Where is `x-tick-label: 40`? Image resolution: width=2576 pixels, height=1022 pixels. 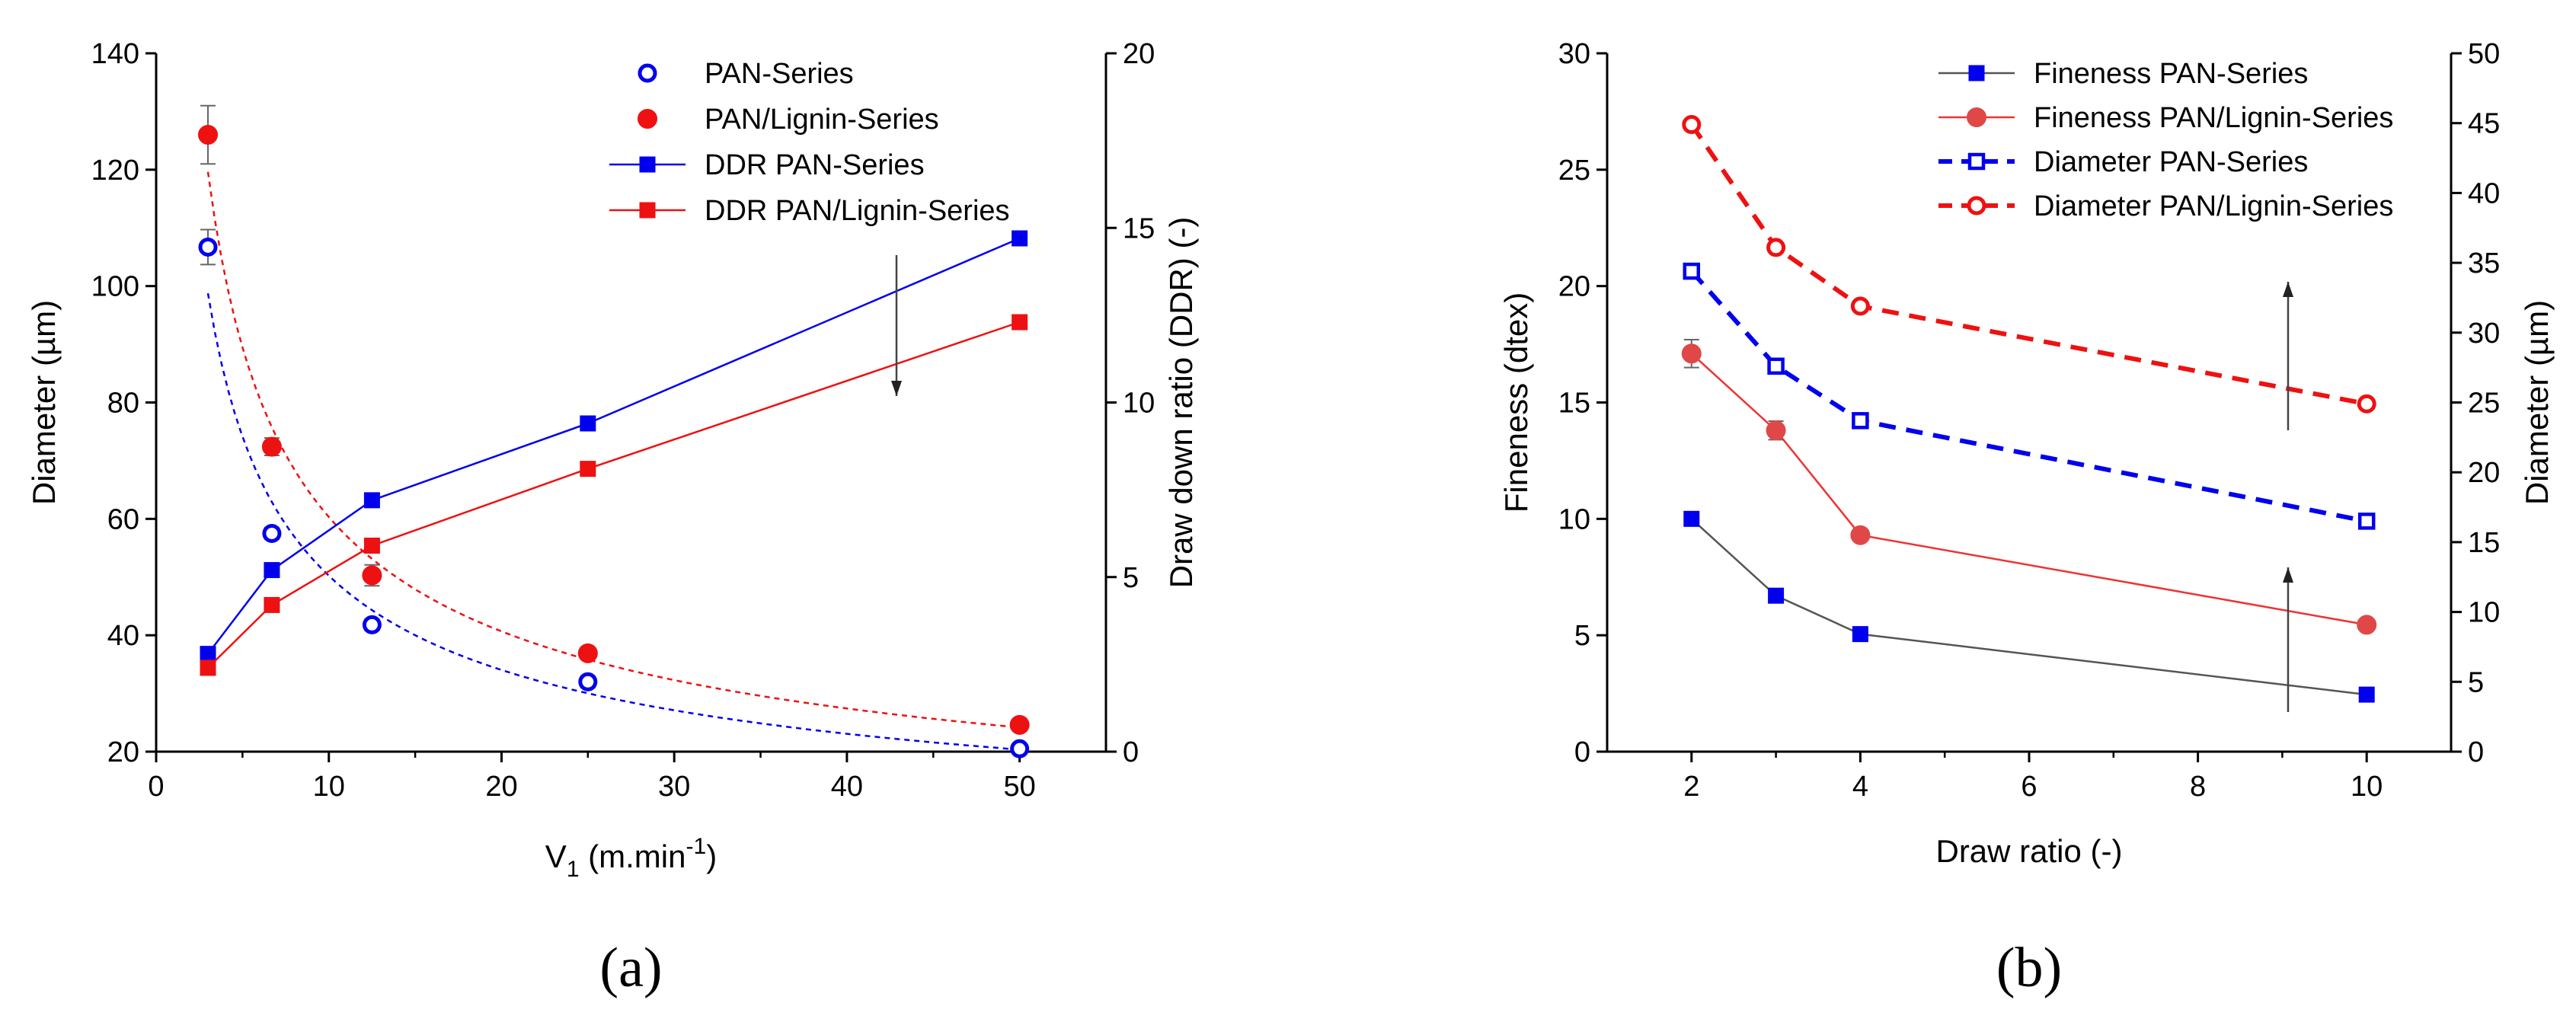 x-tick-label: 40 is located at coordinates (847, 787).